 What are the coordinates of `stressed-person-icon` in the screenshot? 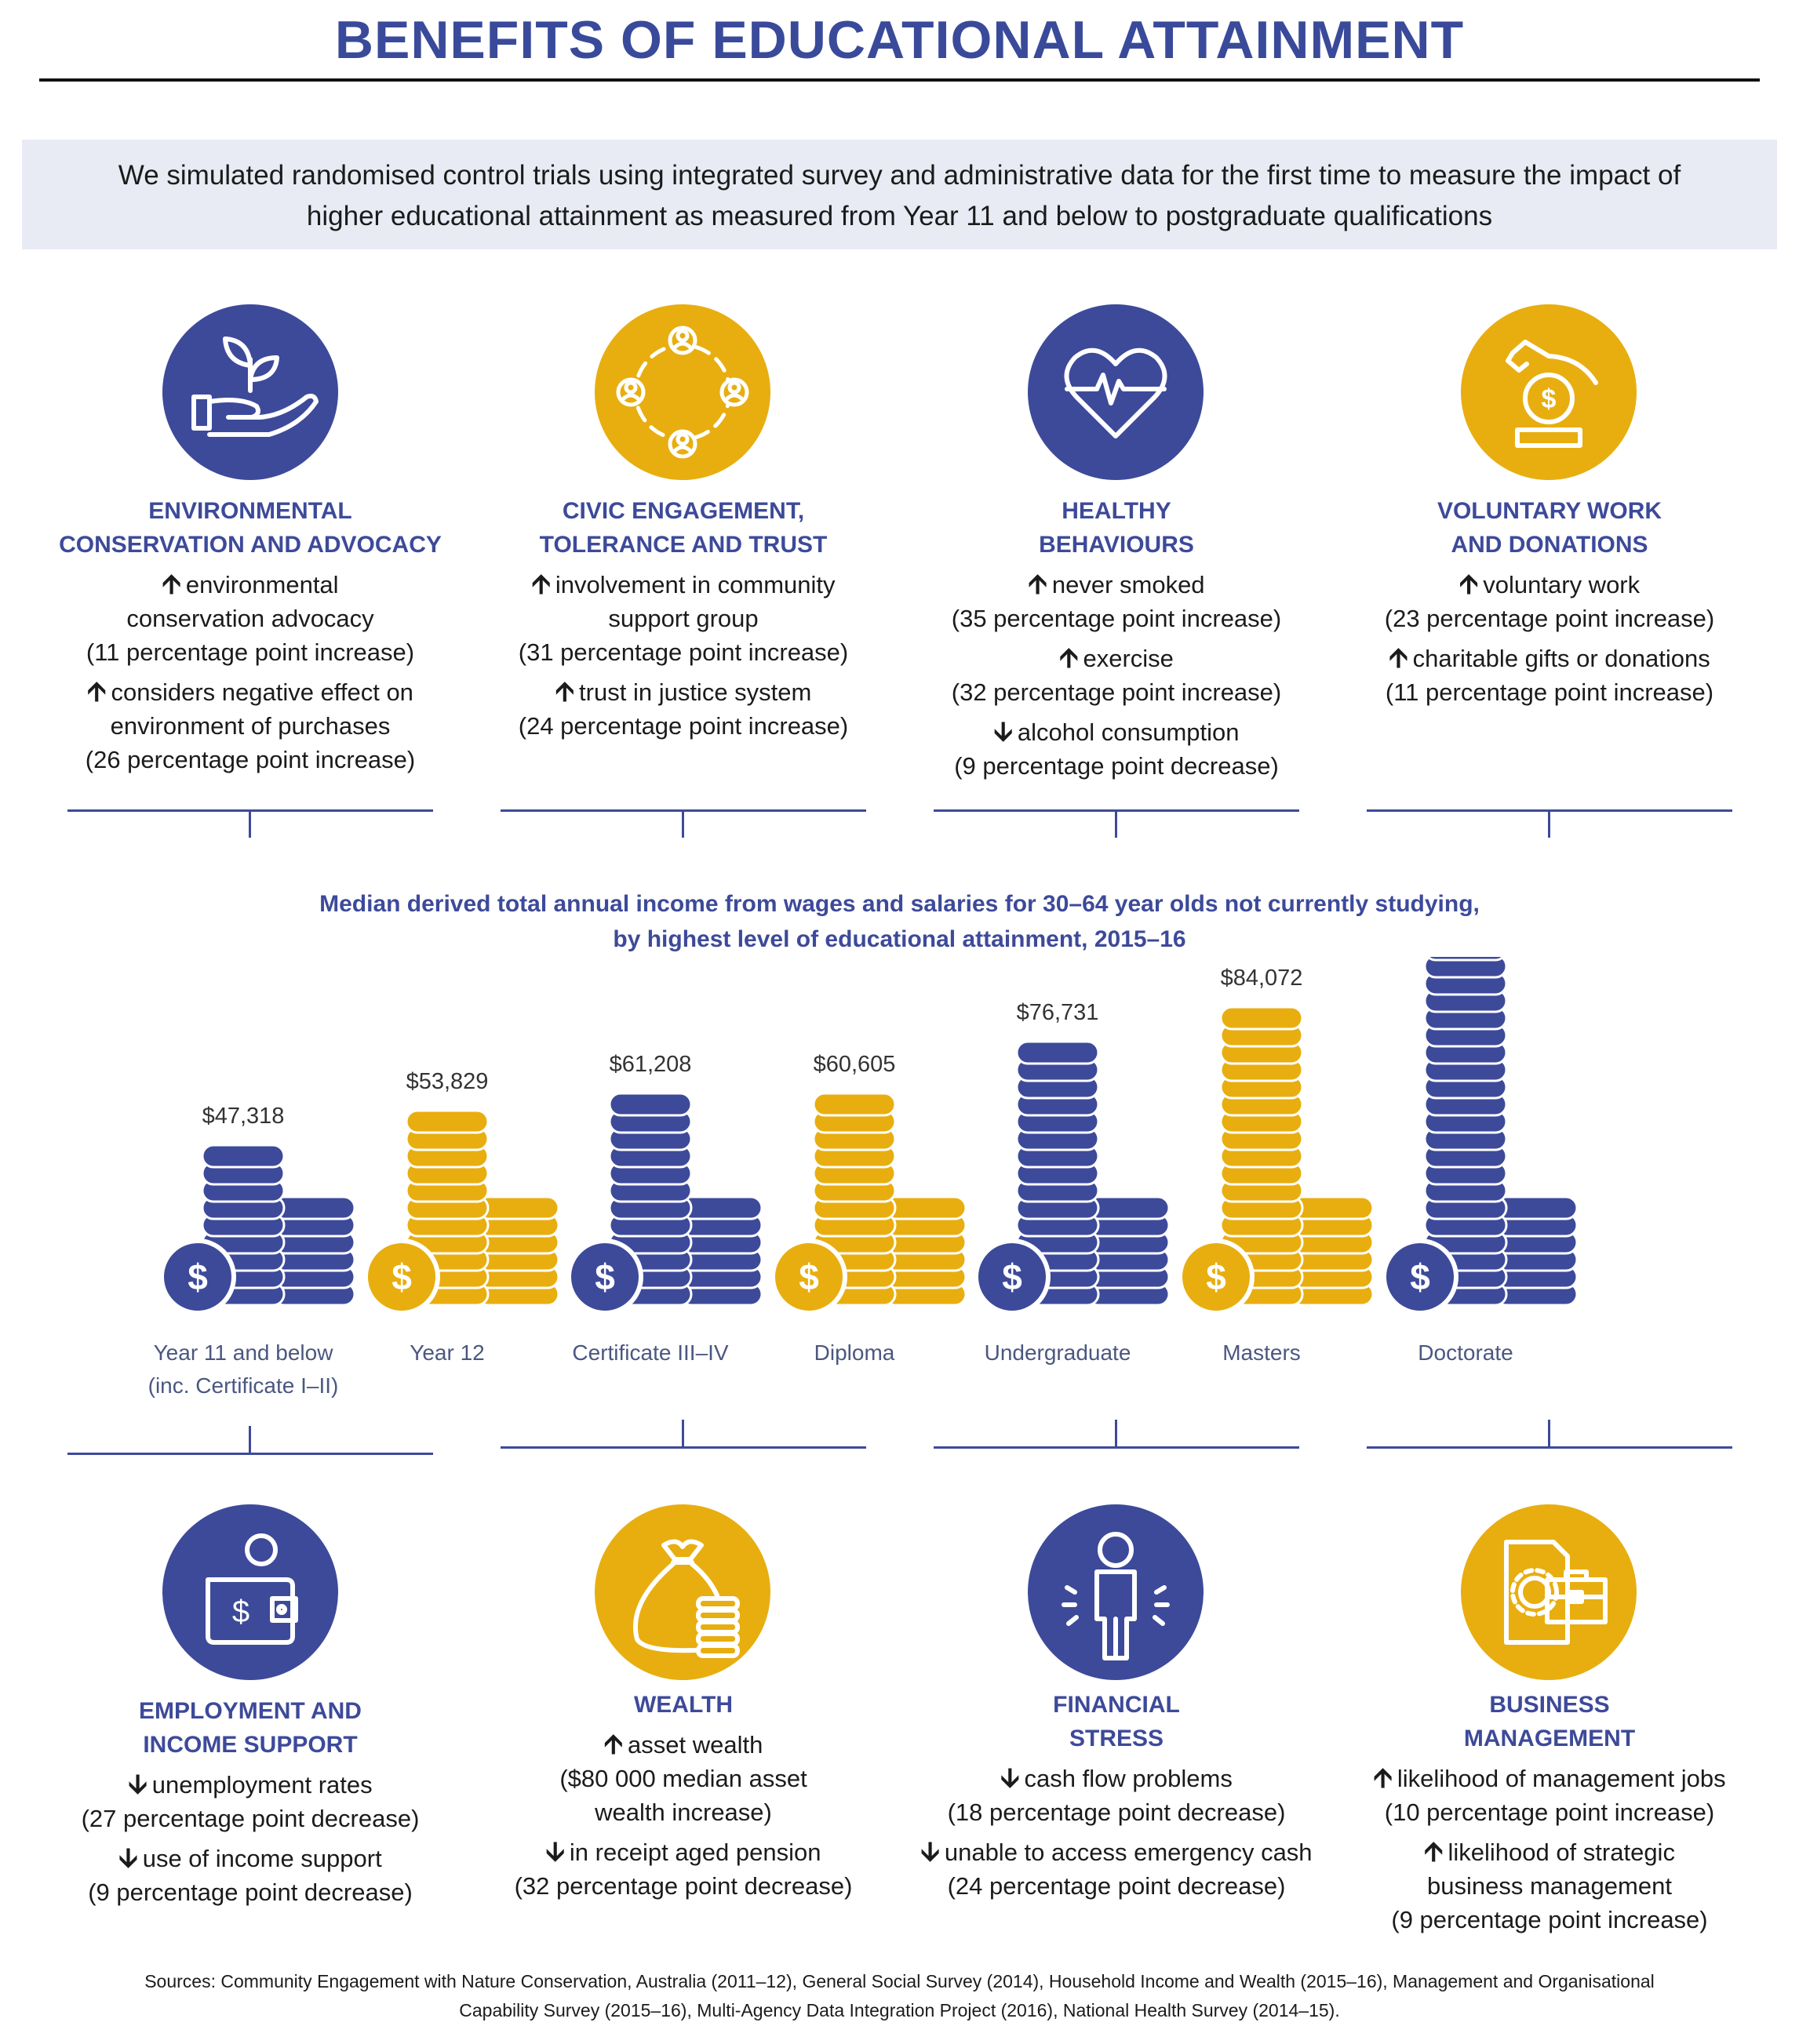 It's located at (1116, 1592).